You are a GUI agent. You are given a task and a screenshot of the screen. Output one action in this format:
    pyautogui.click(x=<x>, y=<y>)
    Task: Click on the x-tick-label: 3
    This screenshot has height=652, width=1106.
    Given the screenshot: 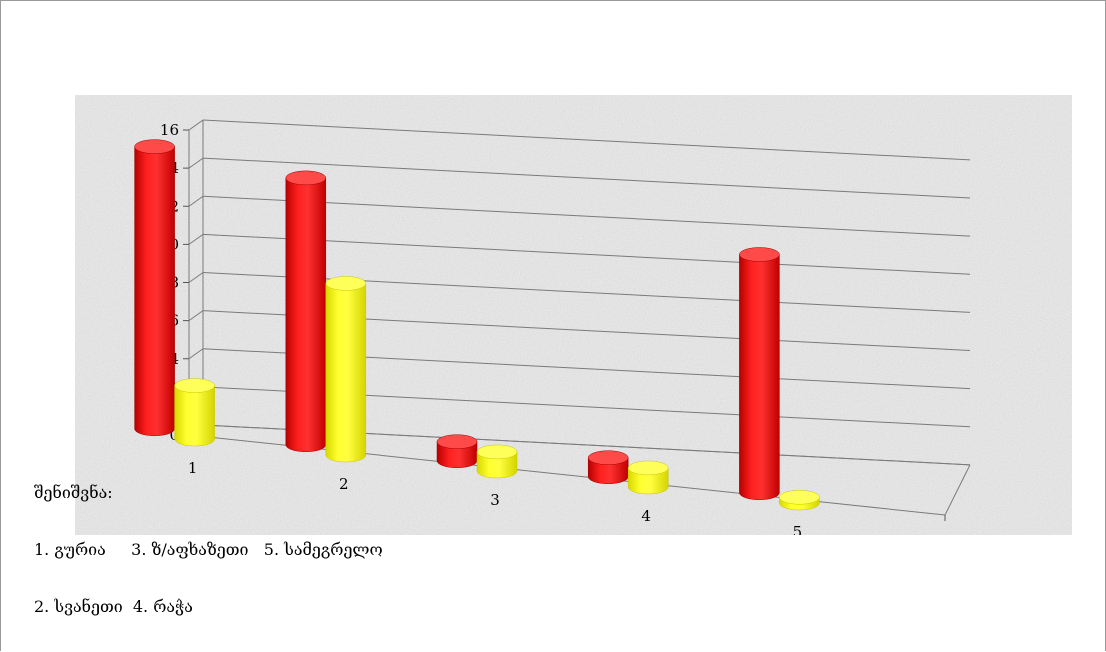 What is the action you would take?
    pyautogui.click(x=495, y=500)
    